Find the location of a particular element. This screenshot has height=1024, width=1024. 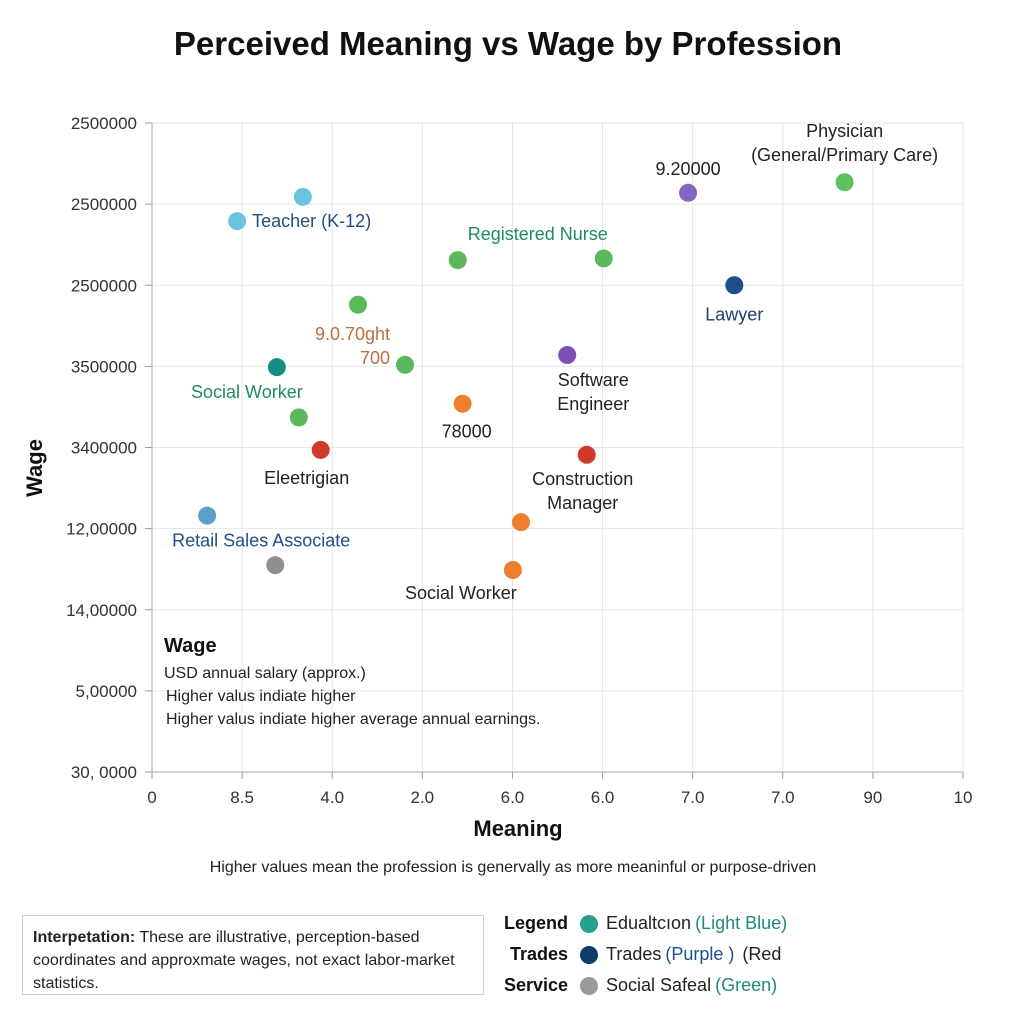

legend-item-education: Legend Edualtcıon (Light Blue) is located at coordinates (642, 923).